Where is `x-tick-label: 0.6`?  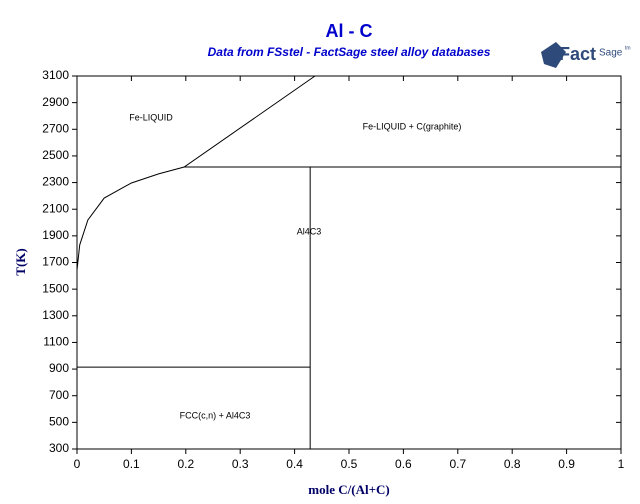
x-tick-label: 0.6 is located at coordinates (403, 464).